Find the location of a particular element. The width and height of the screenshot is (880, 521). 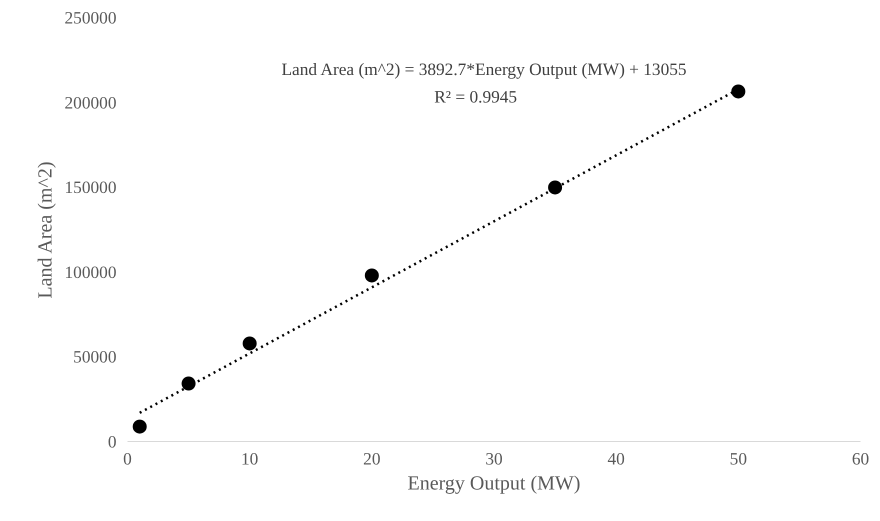

x-tick-label: 20 is located at coordinates (371, 459).